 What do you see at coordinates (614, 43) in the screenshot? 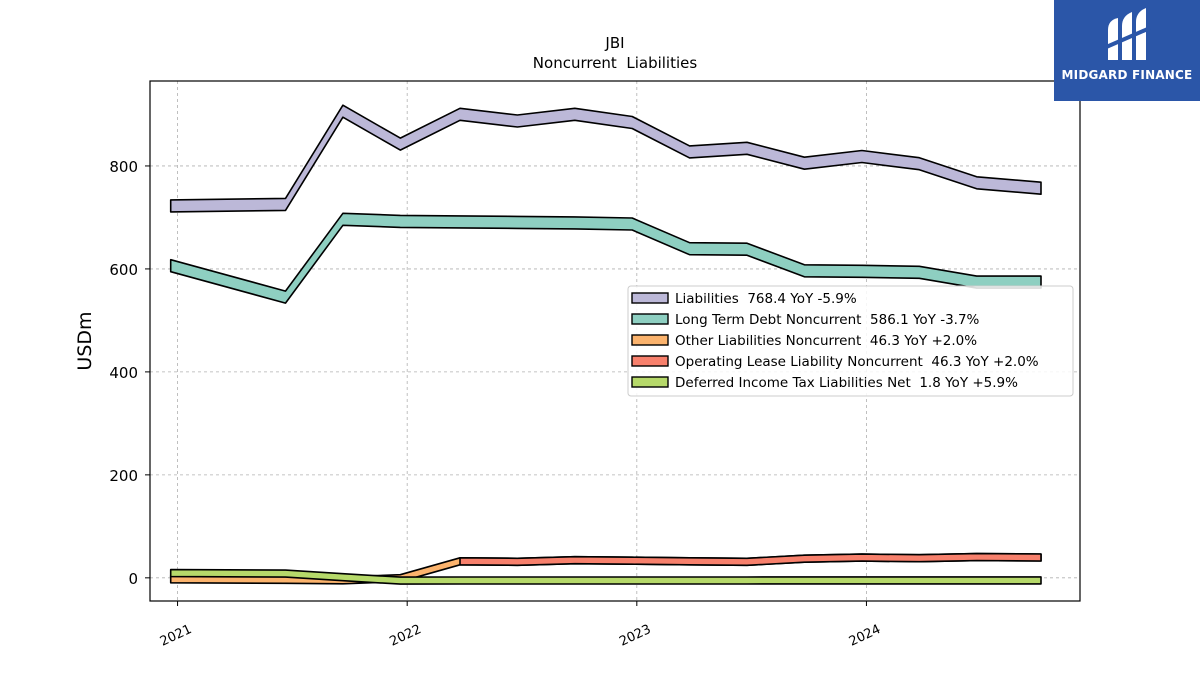
I see `chart-title: JBI` at bounding box center [614, 43].